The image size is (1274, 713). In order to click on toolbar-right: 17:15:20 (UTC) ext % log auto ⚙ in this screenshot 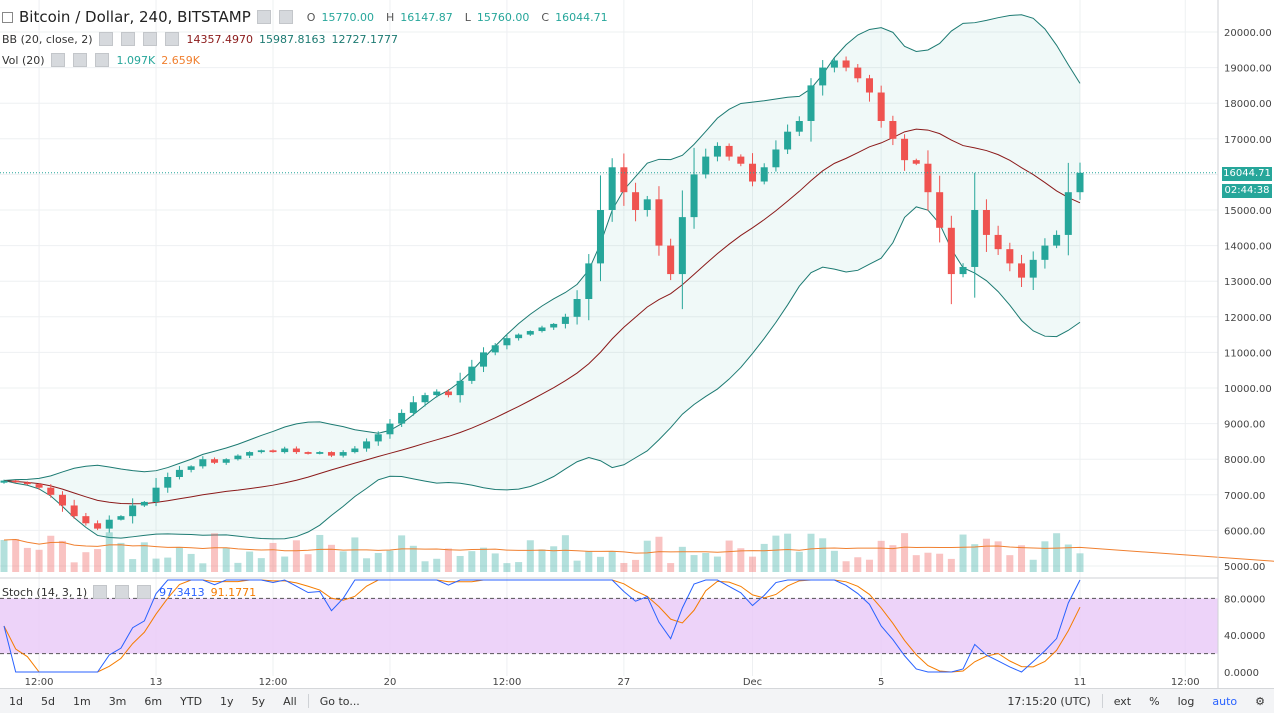, I will do `click(1136, 701)`.